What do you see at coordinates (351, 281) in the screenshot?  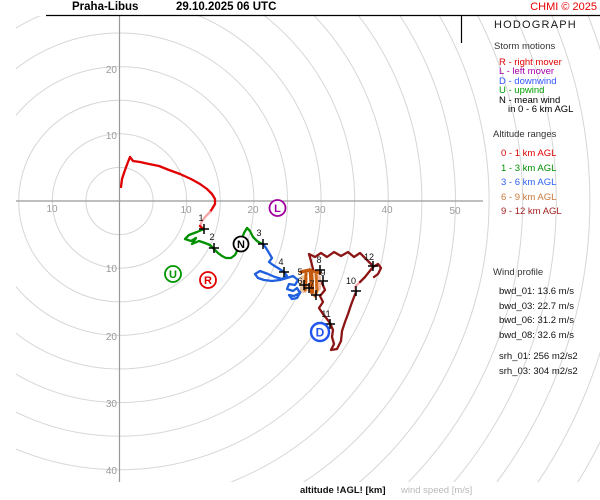 I see `altitude-label-10: 10` at bounding box center [351, 281].